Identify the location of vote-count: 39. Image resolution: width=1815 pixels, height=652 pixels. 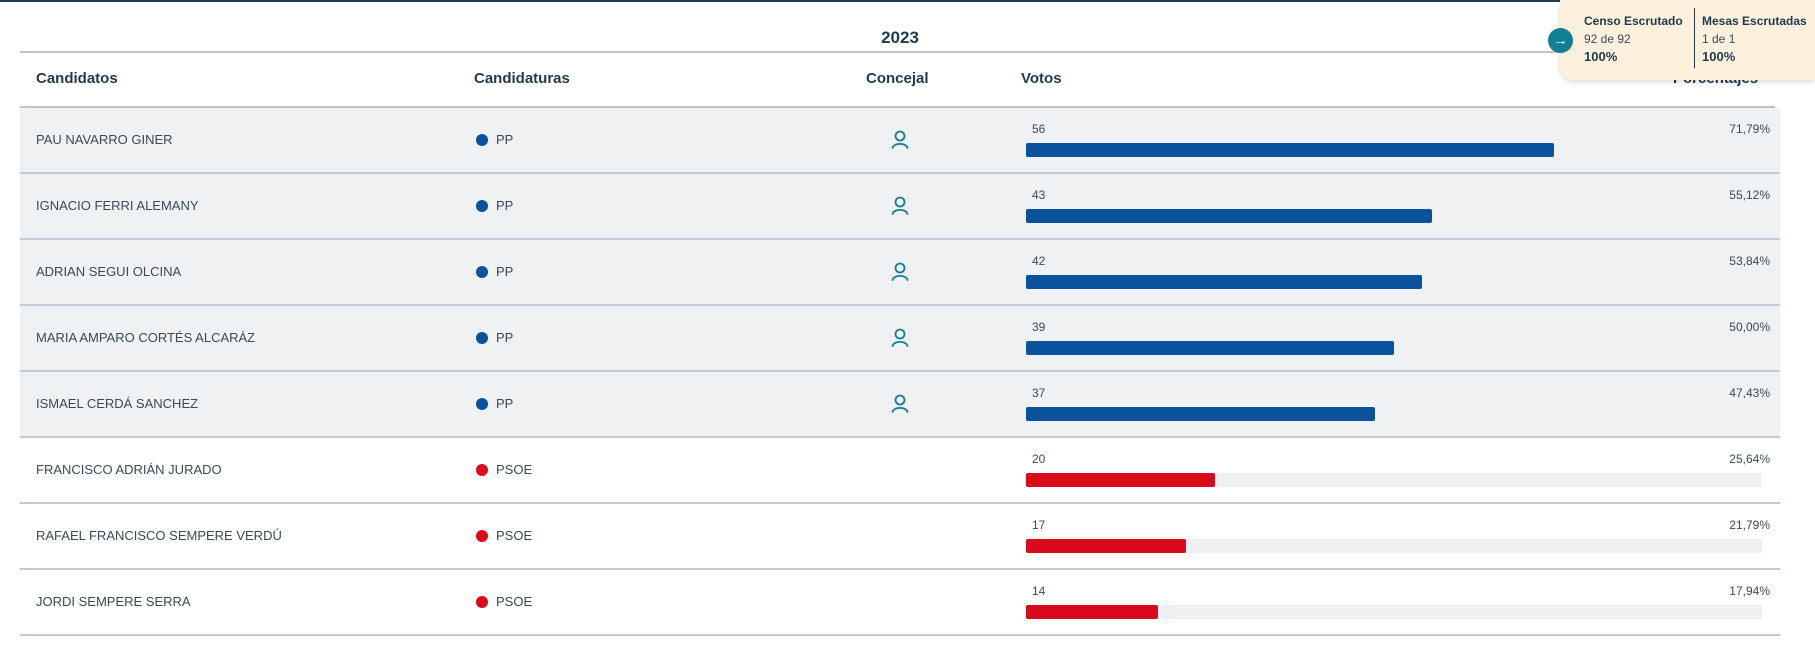
(1039, 327).